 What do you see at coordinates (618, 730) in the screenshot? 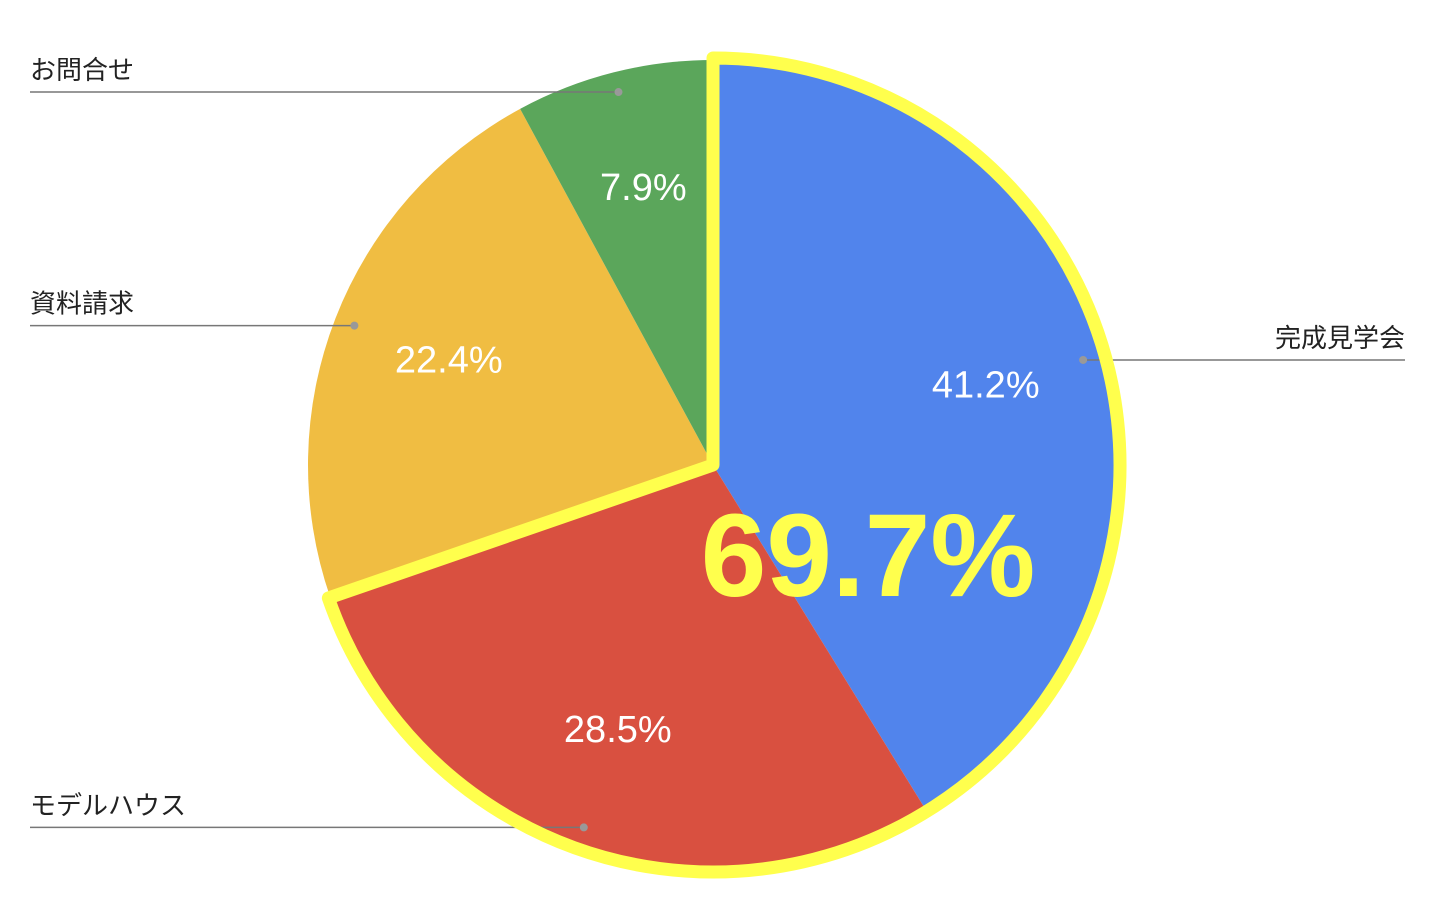
I see `slice-label: 28.5%` at bounding box center [618, 730].